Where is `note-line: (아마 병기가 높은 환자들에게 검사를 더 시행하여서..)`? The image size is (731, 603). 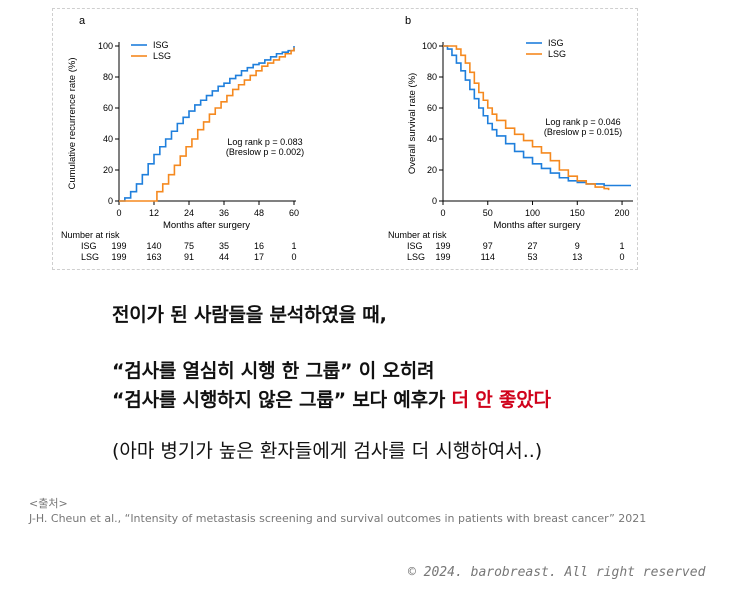
note-line: (아마 병기가 높은 환자들에게 검사를 더 시행하여서..) is located at coordinates (327, 451).